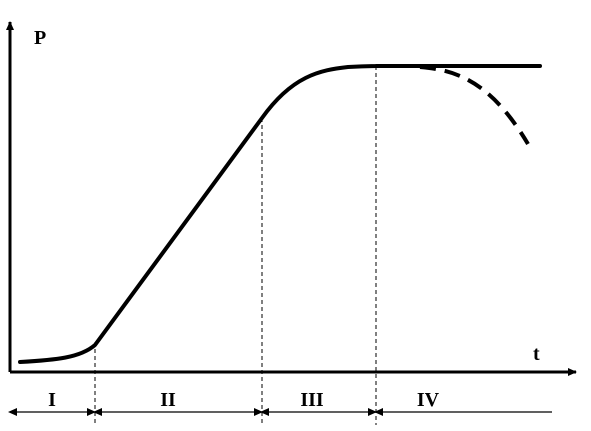 The width and height of the screenshot is (591, 431). Describe the element at coordinates (168, 400) in the screenshot. I see `phase-label-2: II` at that location.